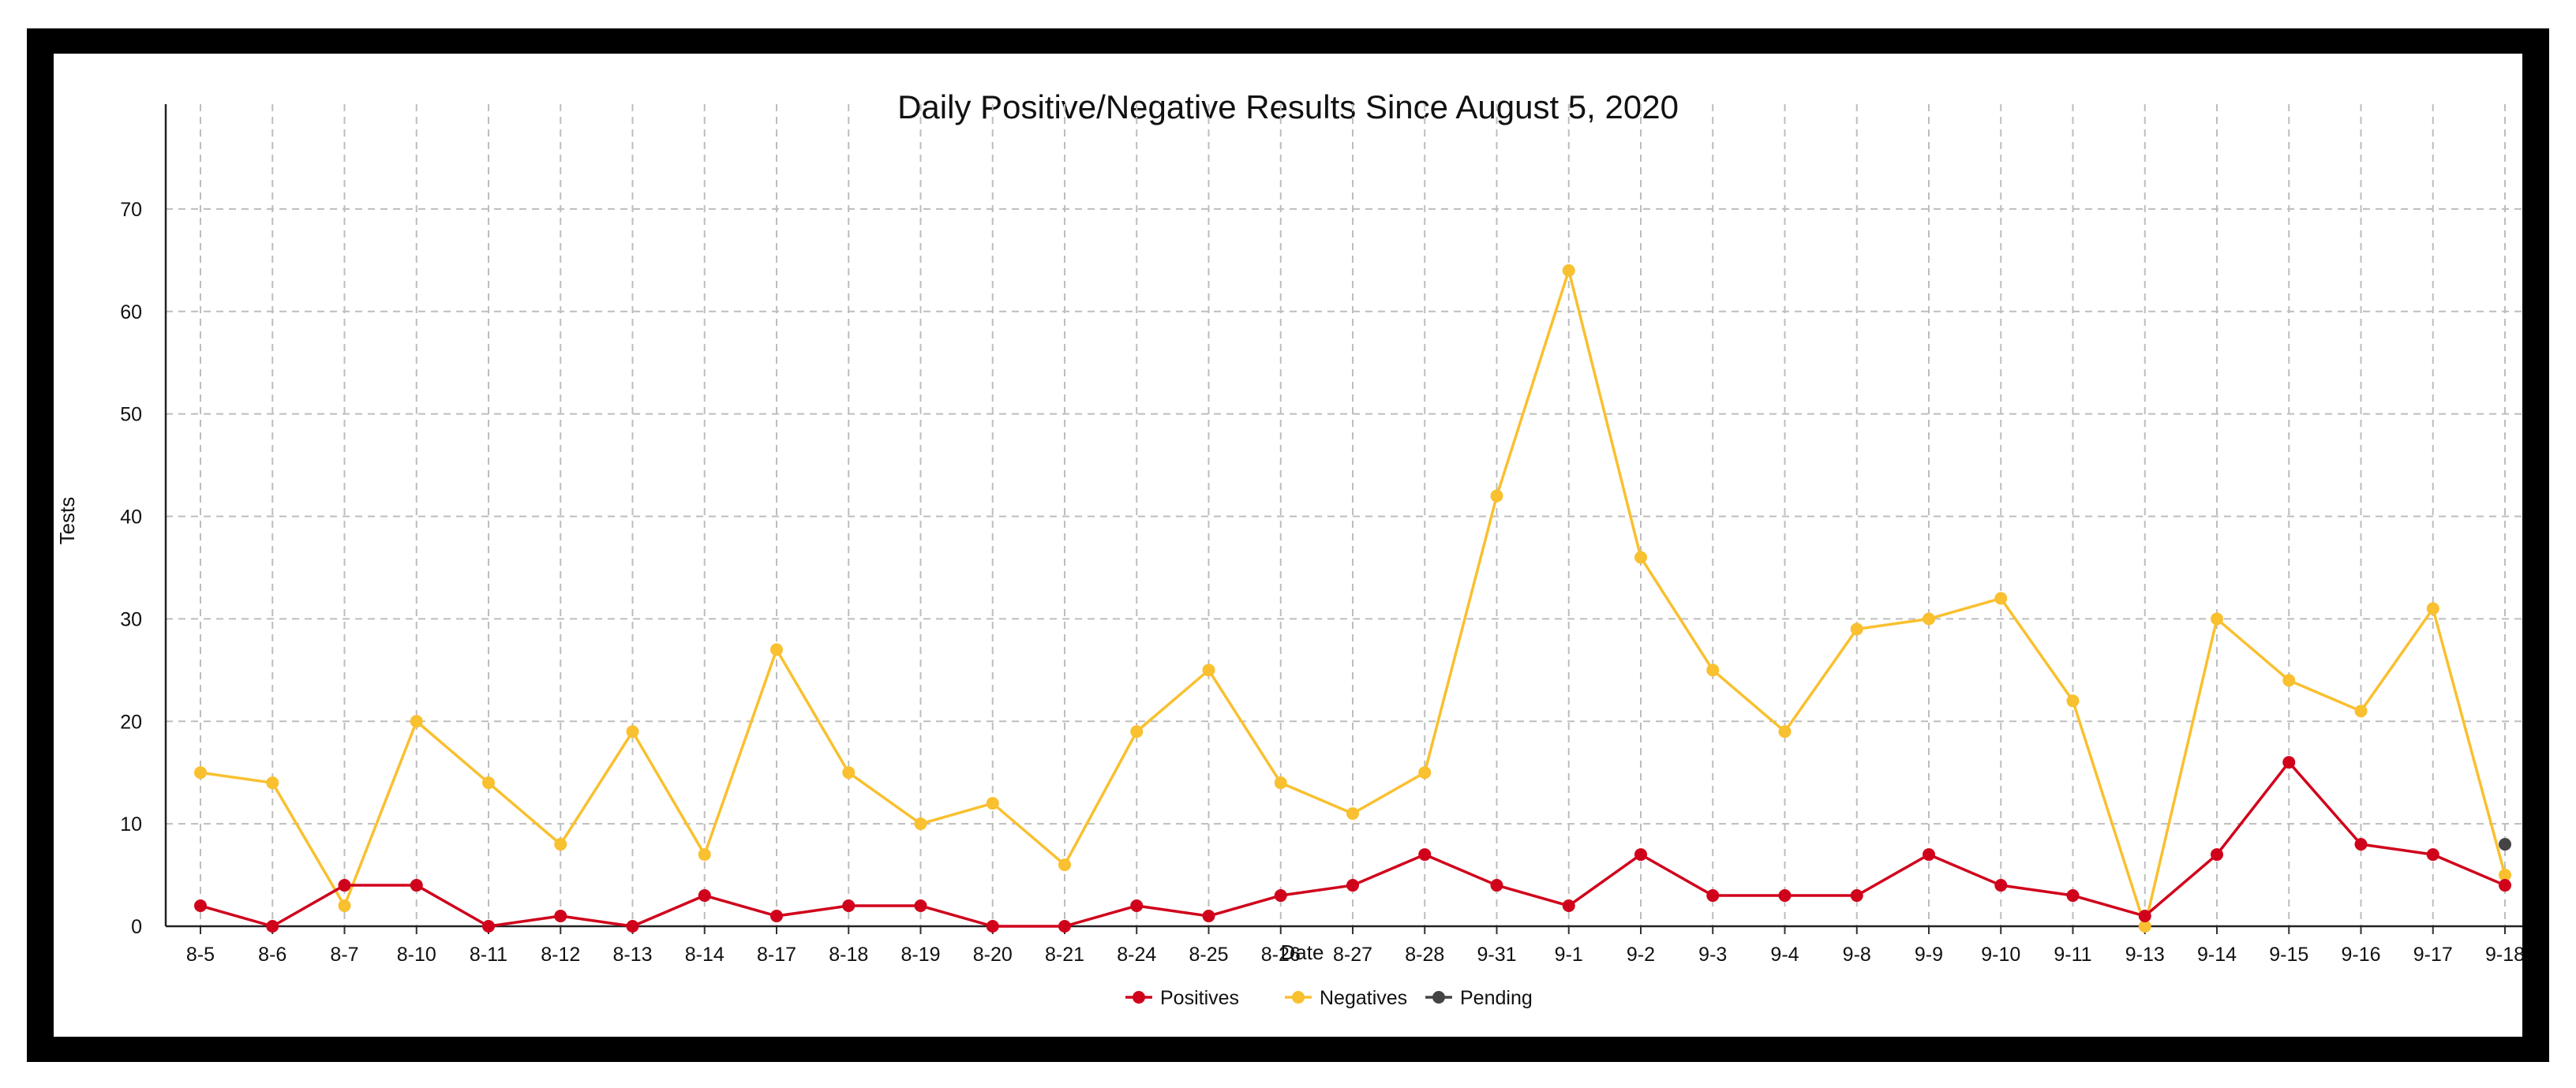 This screenshot has height=1088, width=2576. What do you see at coordinates (416, 955) in the screenshot?
I see `x-tick-label: 8-10` at bounding box center [416, 955].